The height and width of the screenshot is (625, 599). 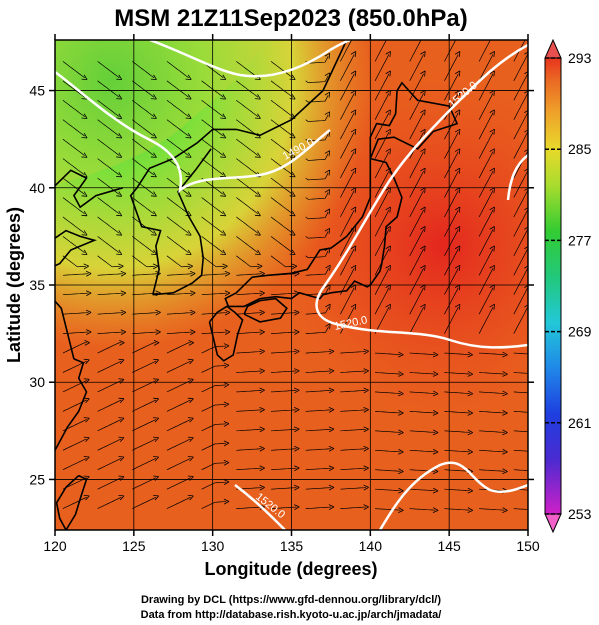 I want to click on x-tick-label: 150, so click(x=528, y=546).